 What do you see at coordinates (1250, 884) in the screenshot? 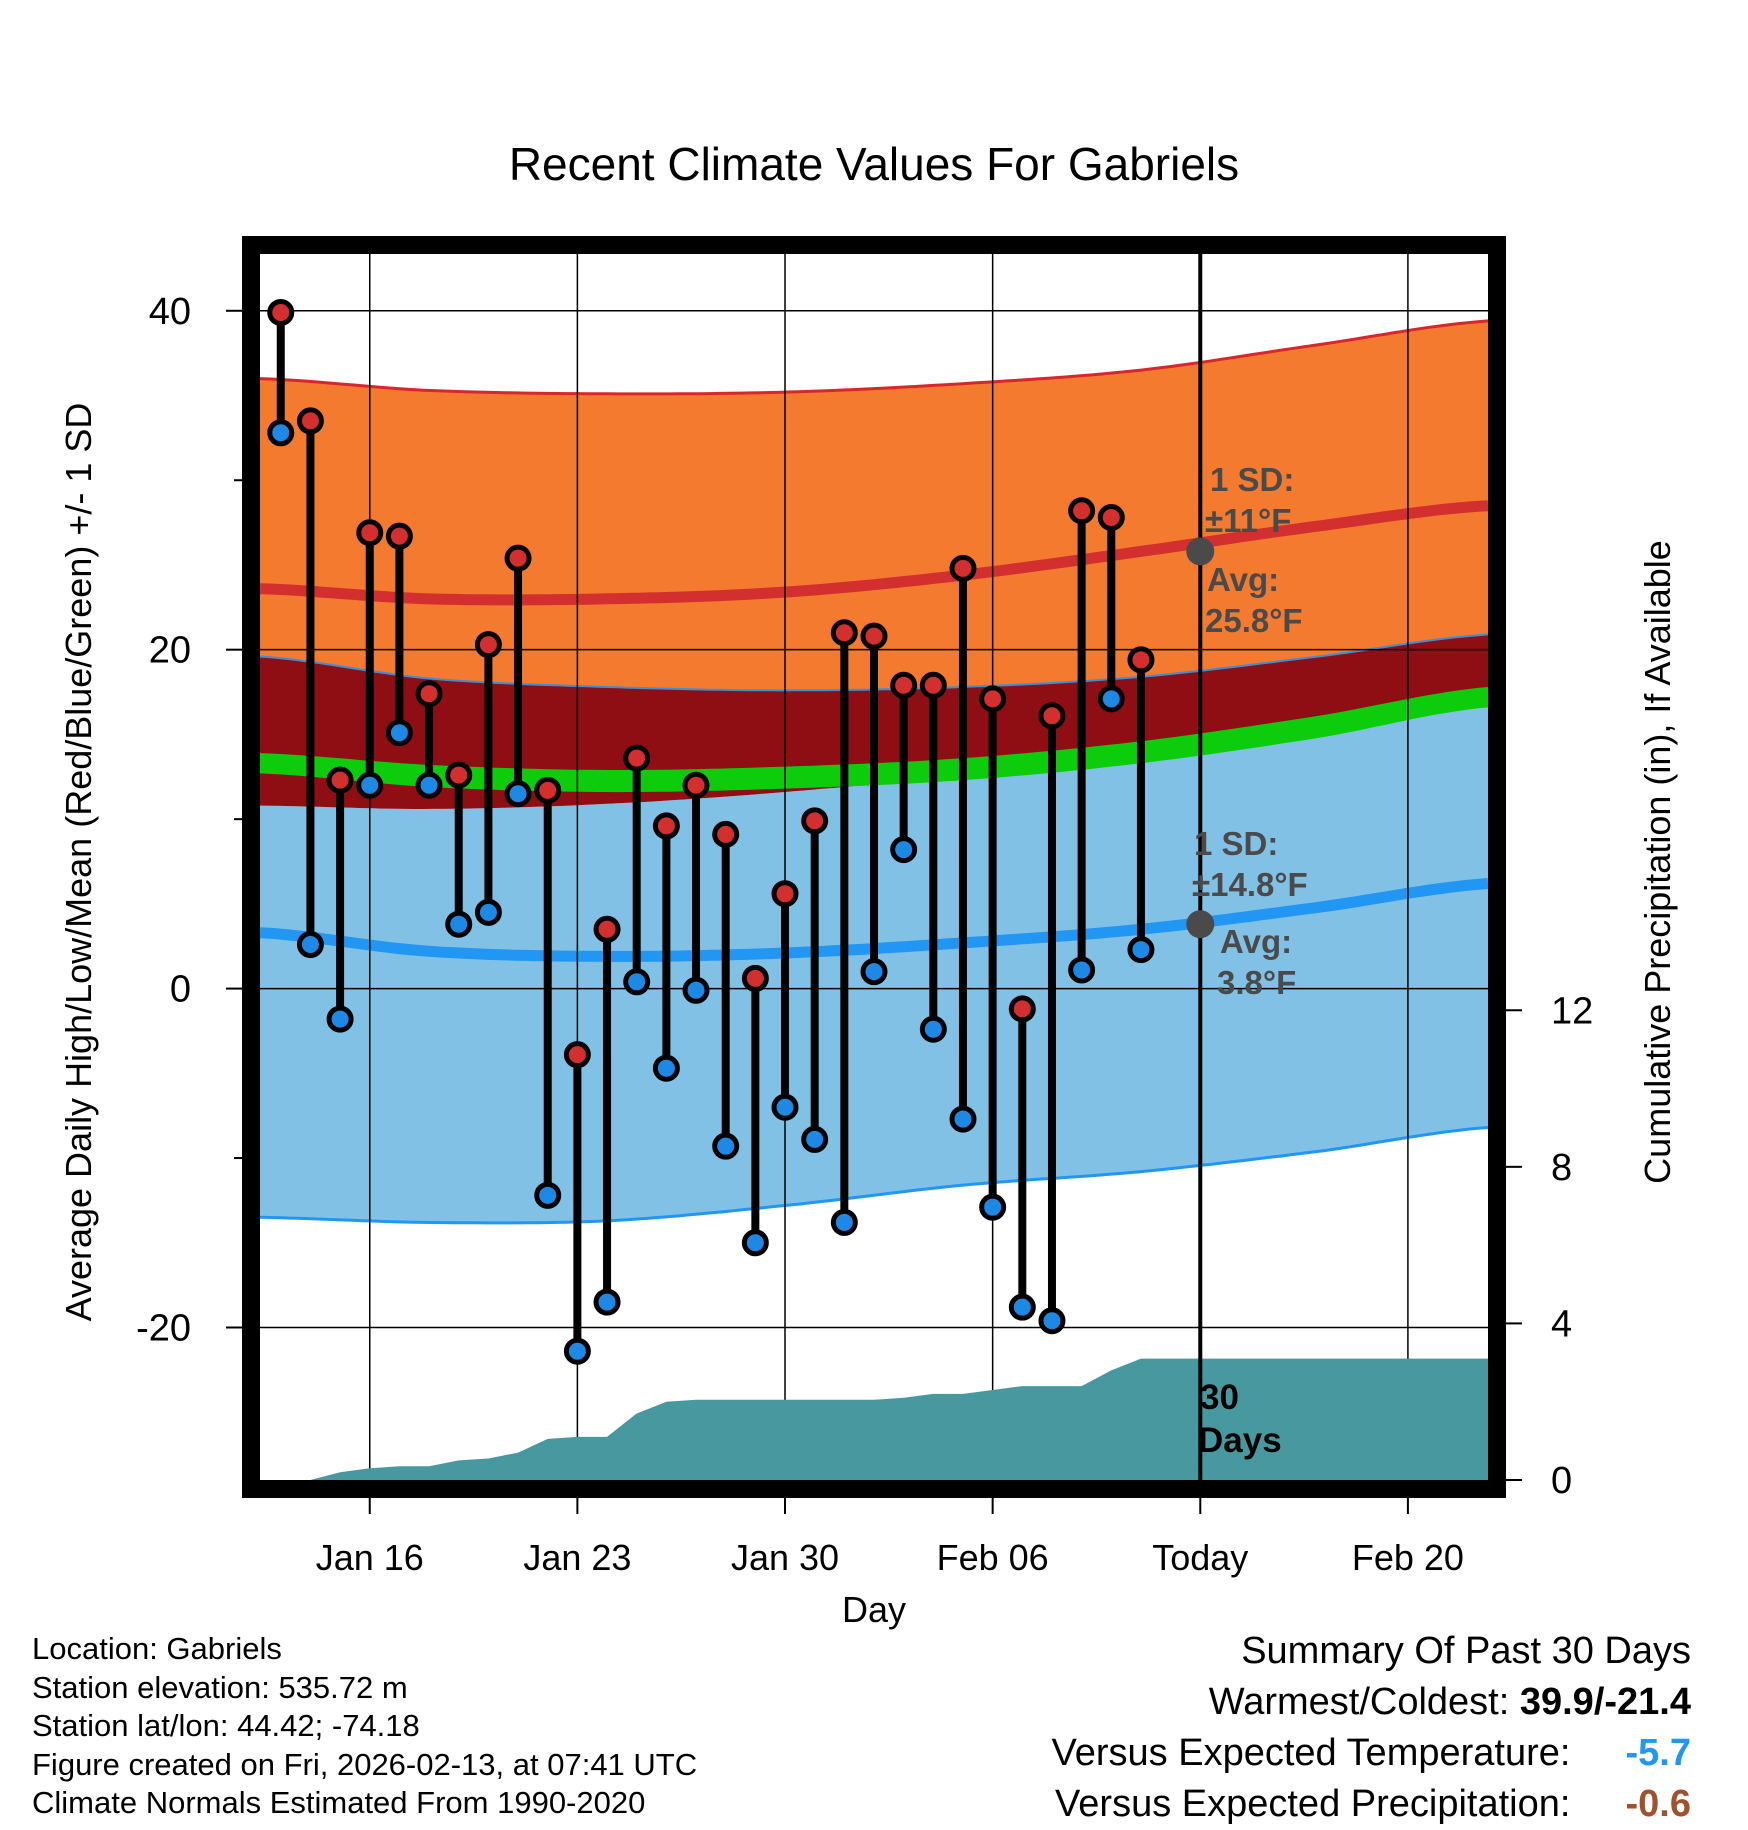
I see `low-sd-value: ±14.8°F` at bounding box center [1250, 884].